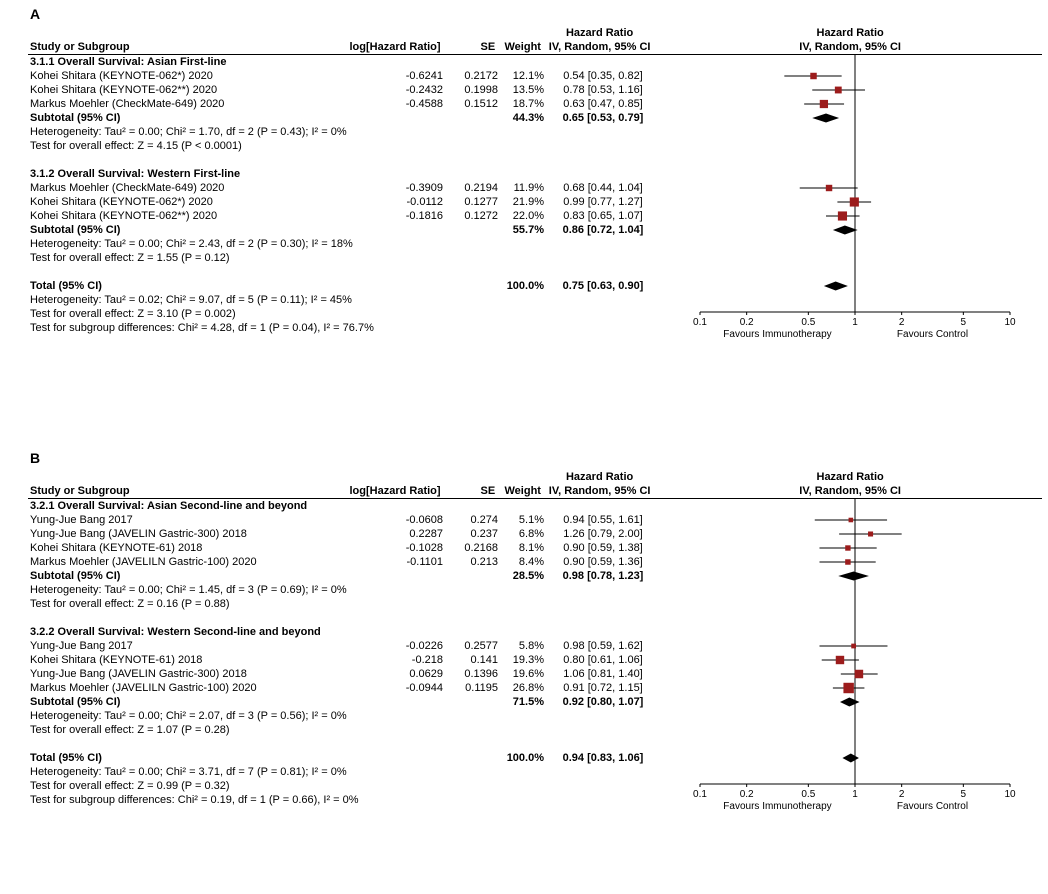  Describe the element at coordinates (424, 188) in the screenshot. I see `log-hr-value: -0.3909` at that location.